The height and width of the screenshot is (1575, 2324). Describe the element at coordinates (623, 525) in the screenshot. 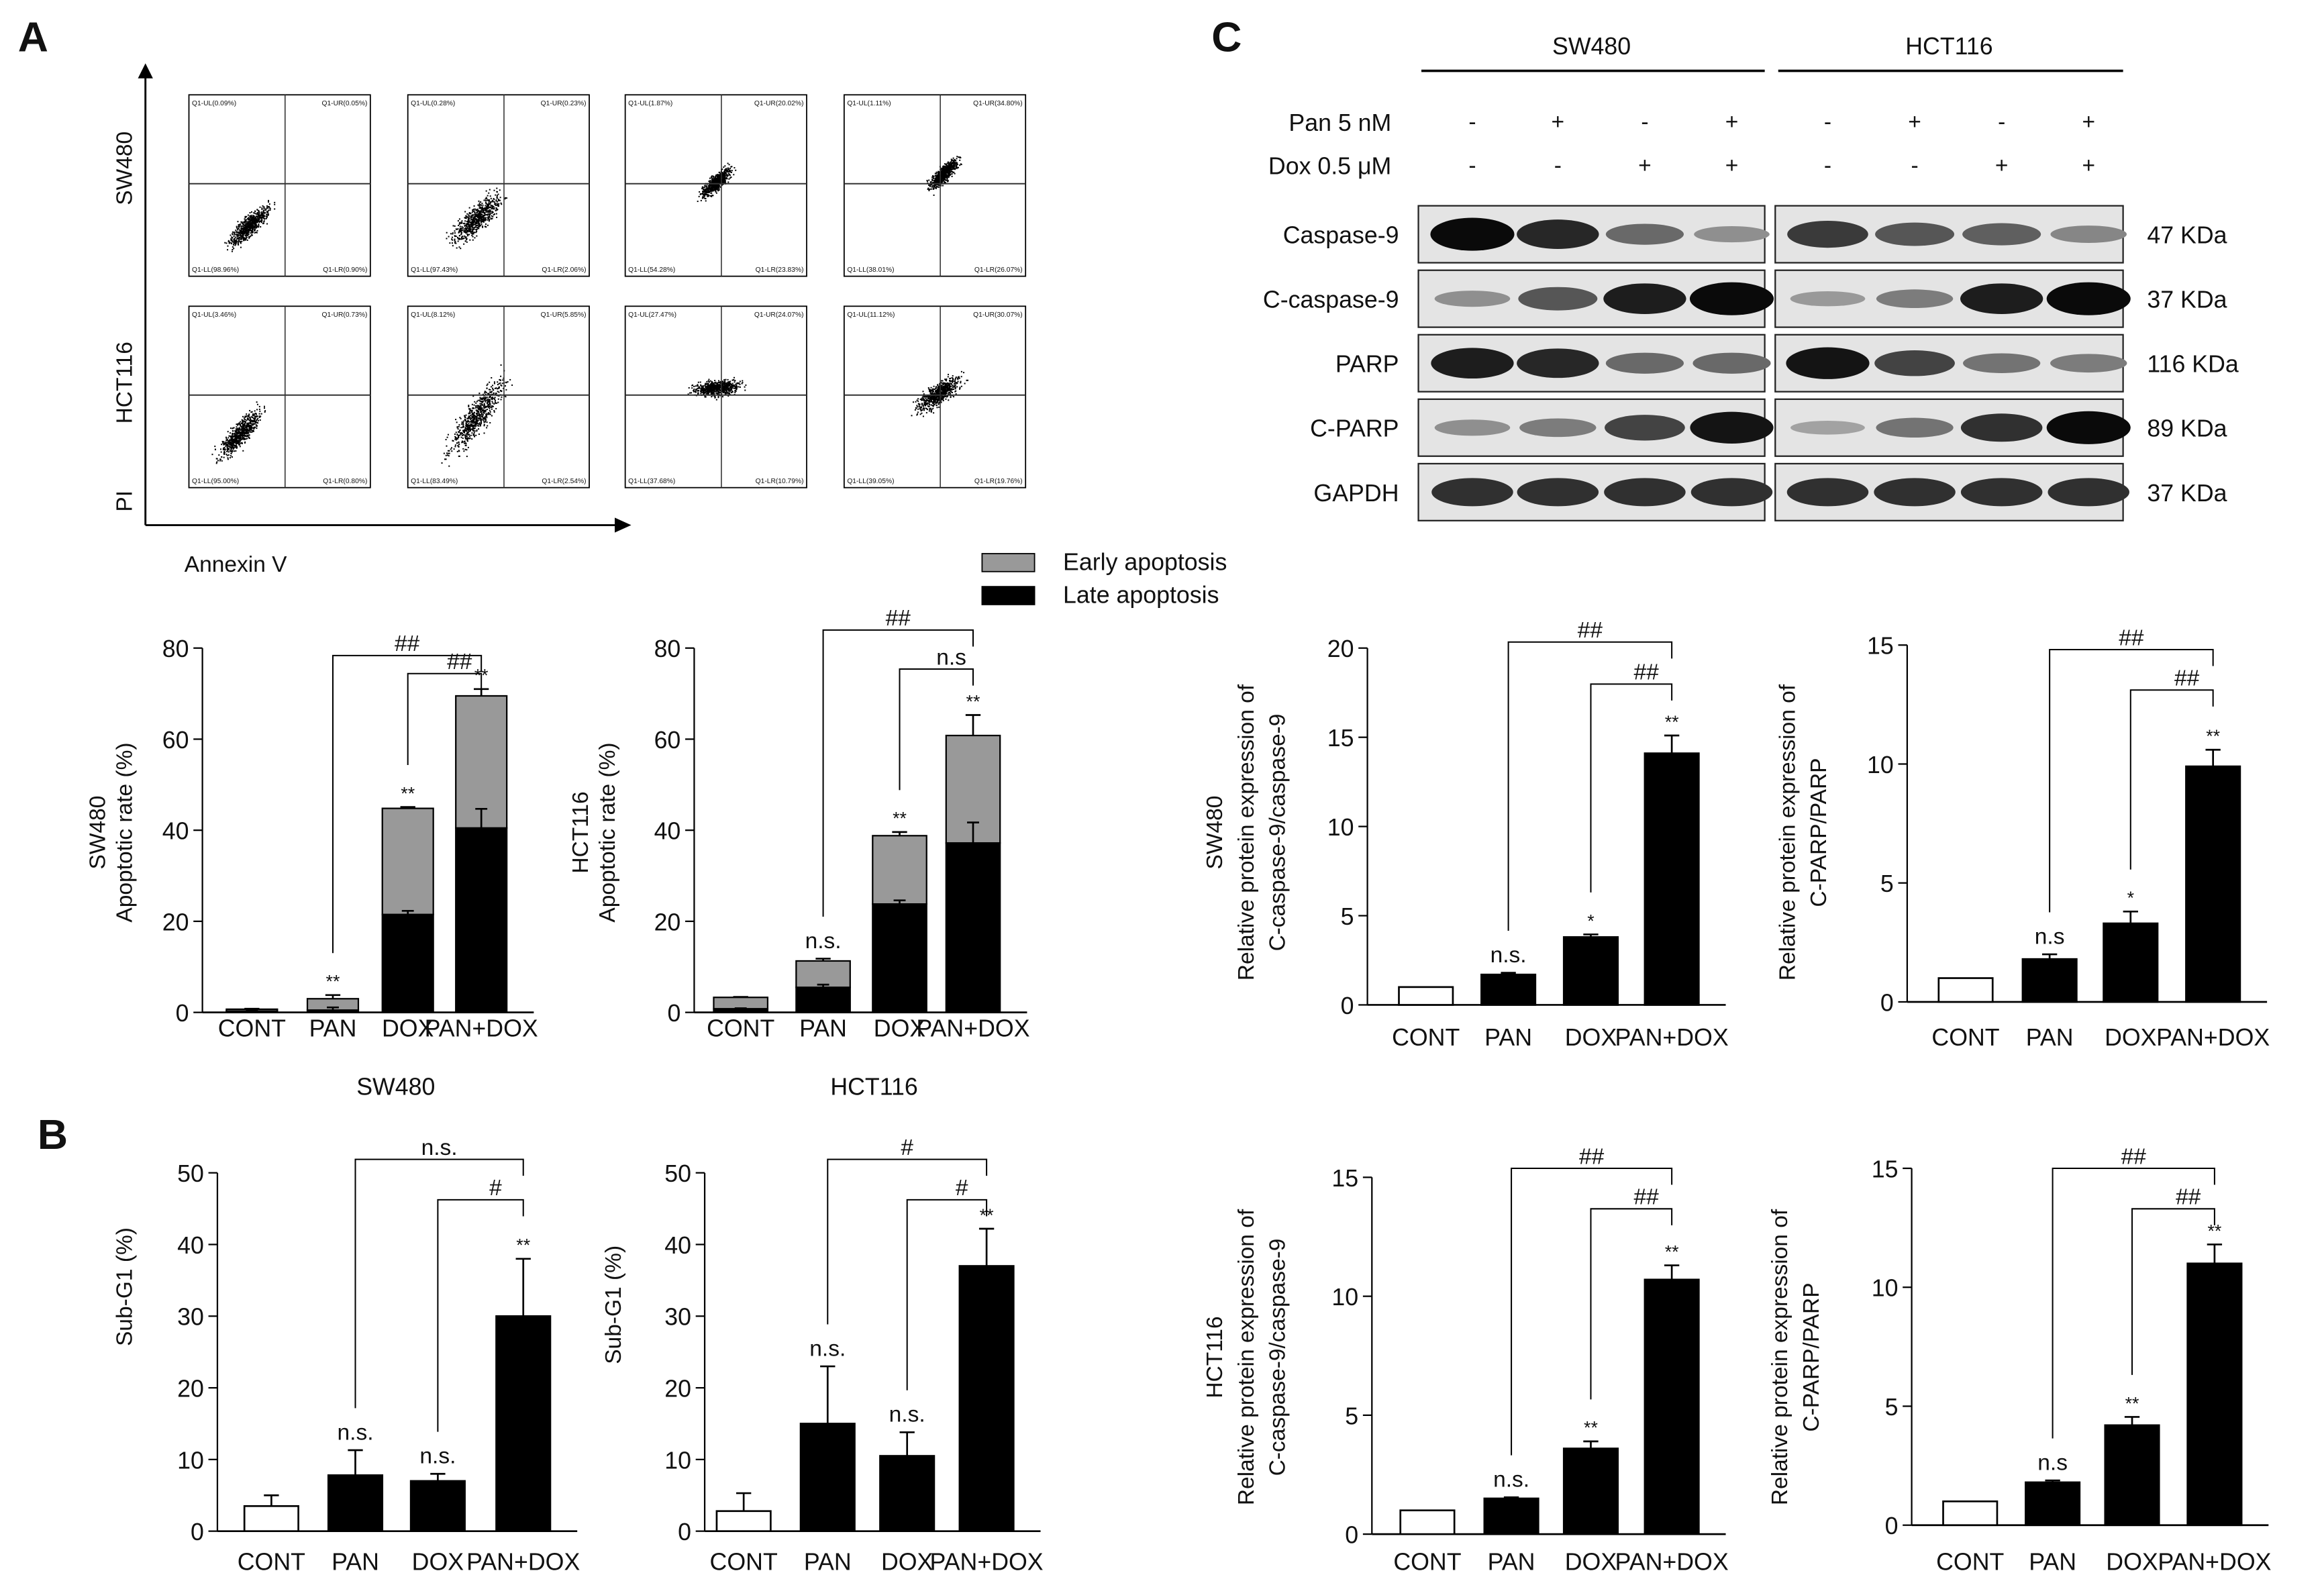

I see `arrow-right-icon` at that location.